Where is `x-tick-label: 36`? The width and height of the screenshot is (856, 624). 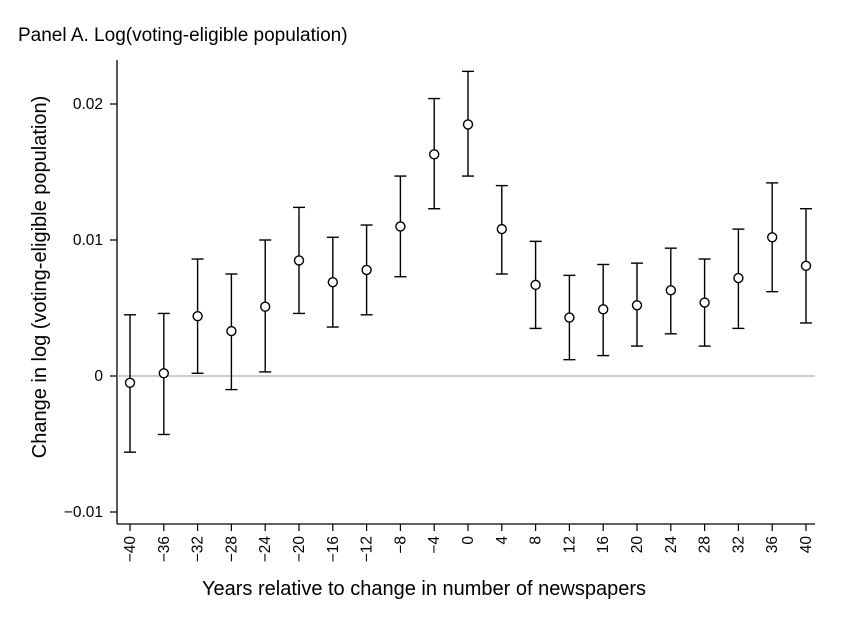 x-tick-label: 36 is located at coordinates (772, 544).